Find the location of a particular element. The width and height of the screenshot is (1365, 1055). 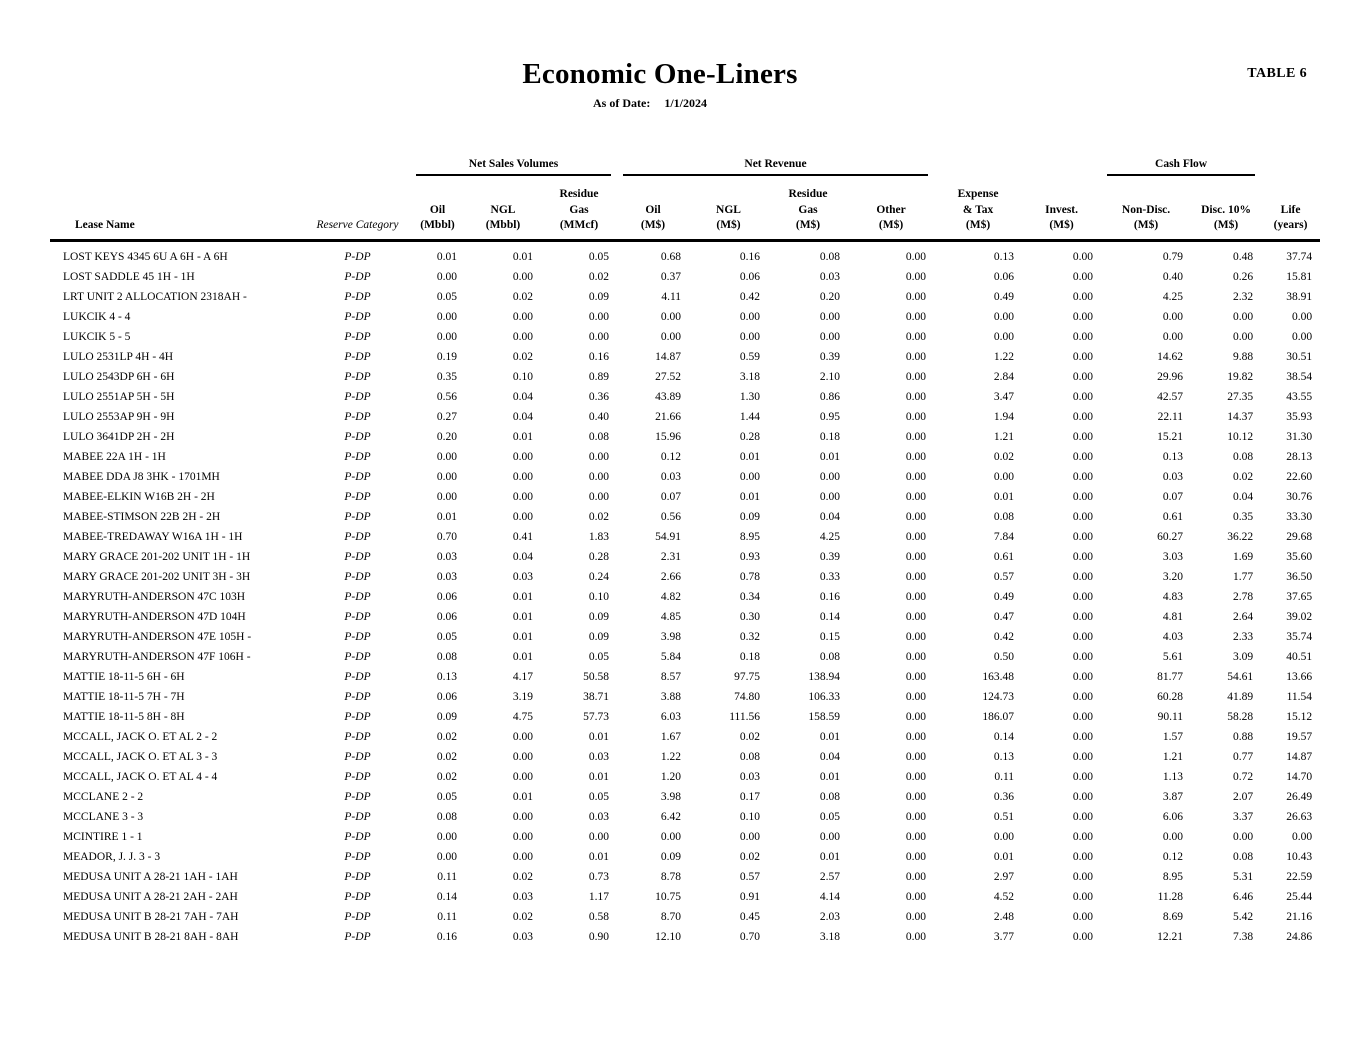

value-cell-disc-10-ms: 6.46 is located at coordinates (1243, 897).